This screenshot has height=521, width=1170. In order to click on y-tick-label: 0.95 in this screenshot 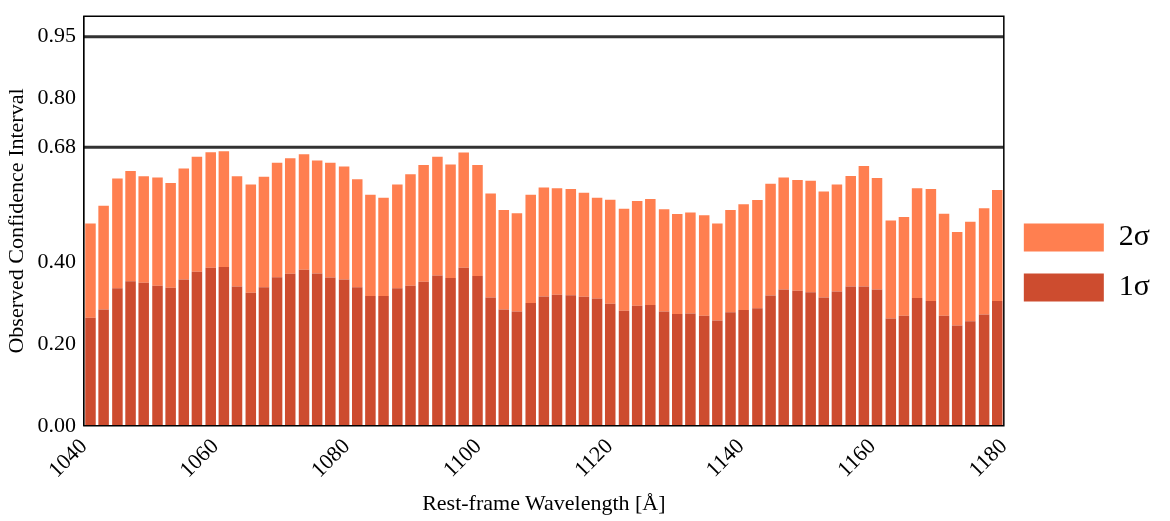, I will do `click(56, 35)`.